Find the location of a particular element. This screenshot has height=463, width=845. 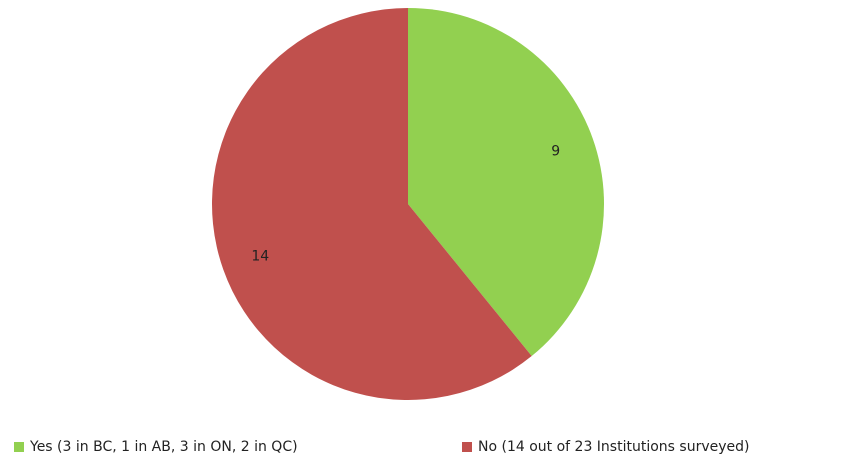

legend-label: Yes (3 in BC, 1 in AB, 3 in ON, 2 in QC) is located at coordinates (163, 447).